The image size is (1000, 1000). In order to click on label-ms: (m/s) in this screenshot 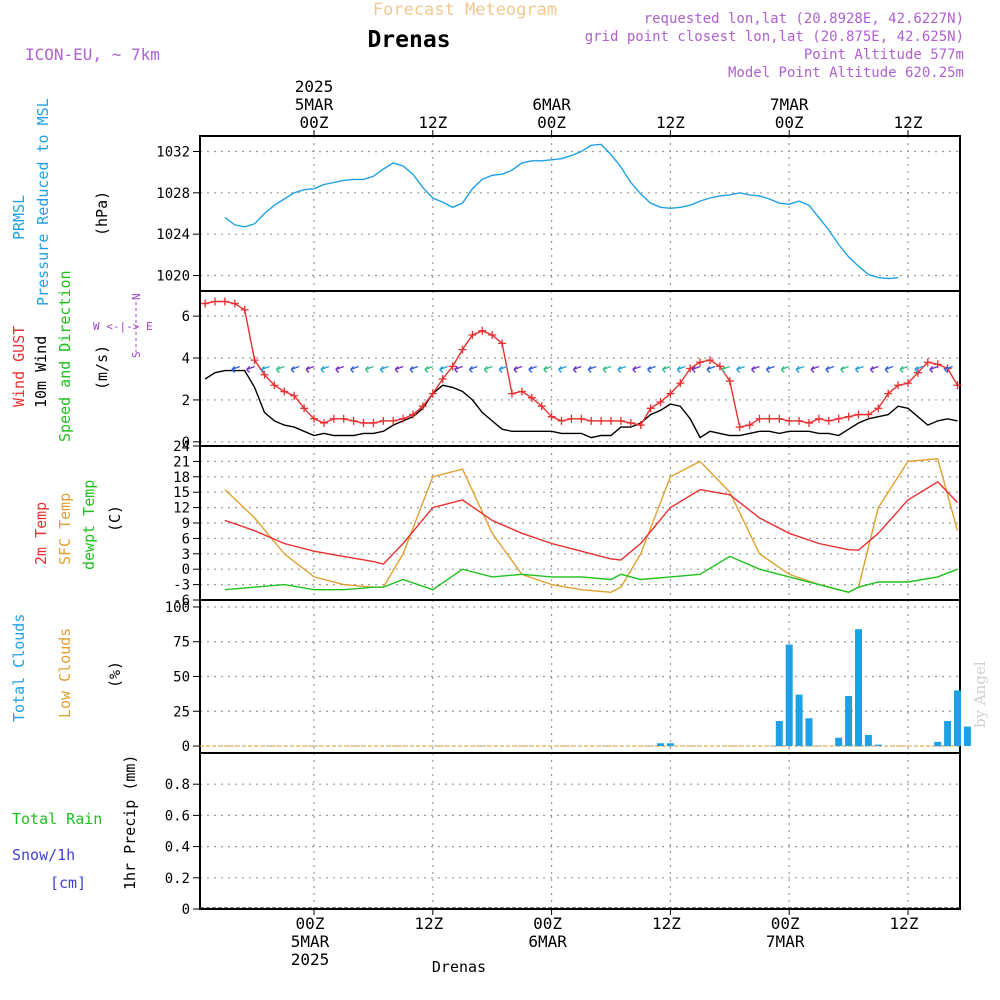, I will do `click(102, 367)`.